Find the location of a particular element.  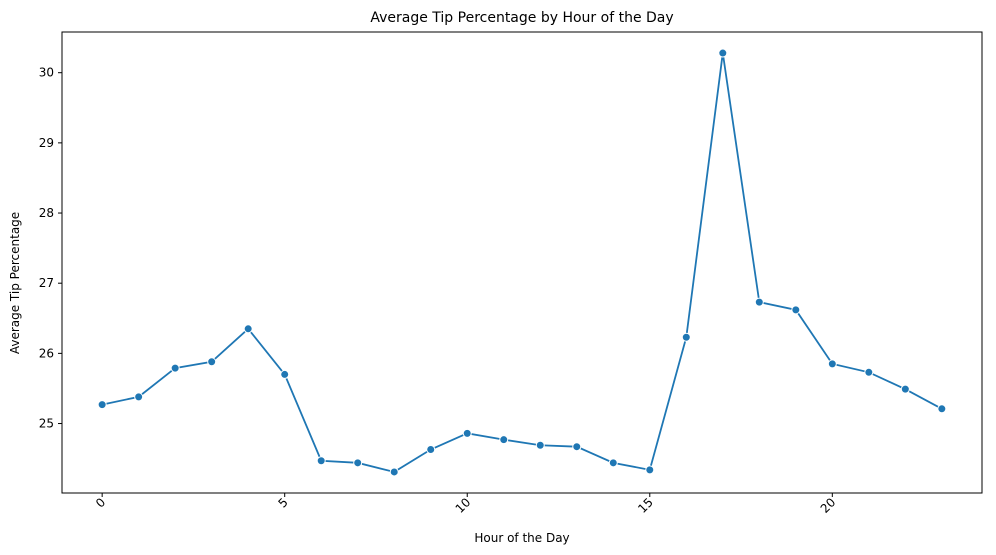

y-axis: 25 26 27 28 29 30 is located at coordinates (50, 248).